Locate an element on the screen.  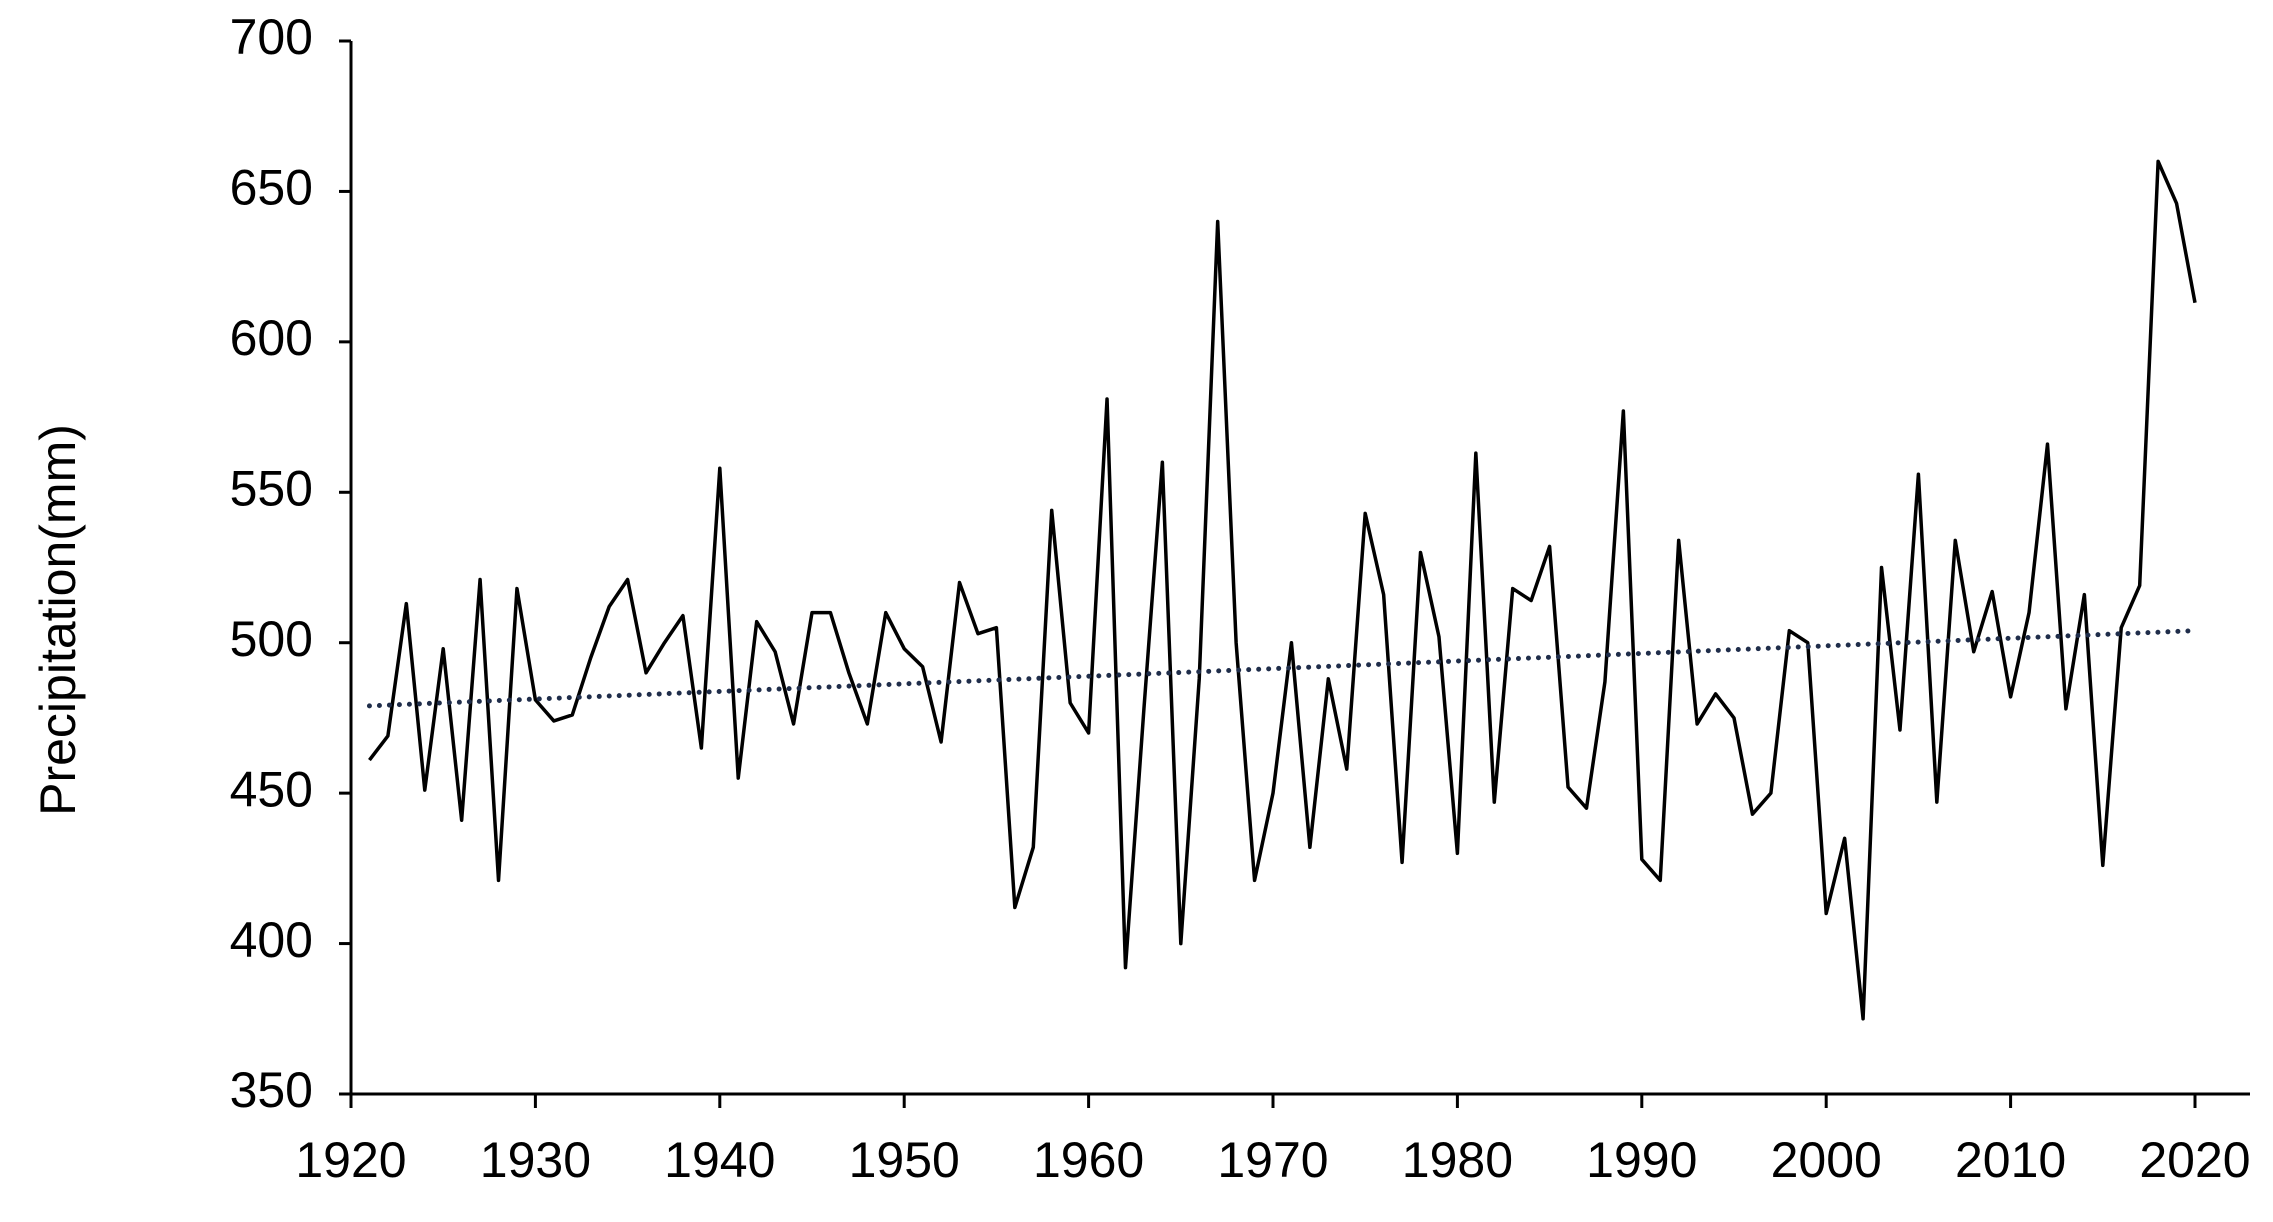
x-tick-label: 2010 is located at coordinates (2010, 1160).